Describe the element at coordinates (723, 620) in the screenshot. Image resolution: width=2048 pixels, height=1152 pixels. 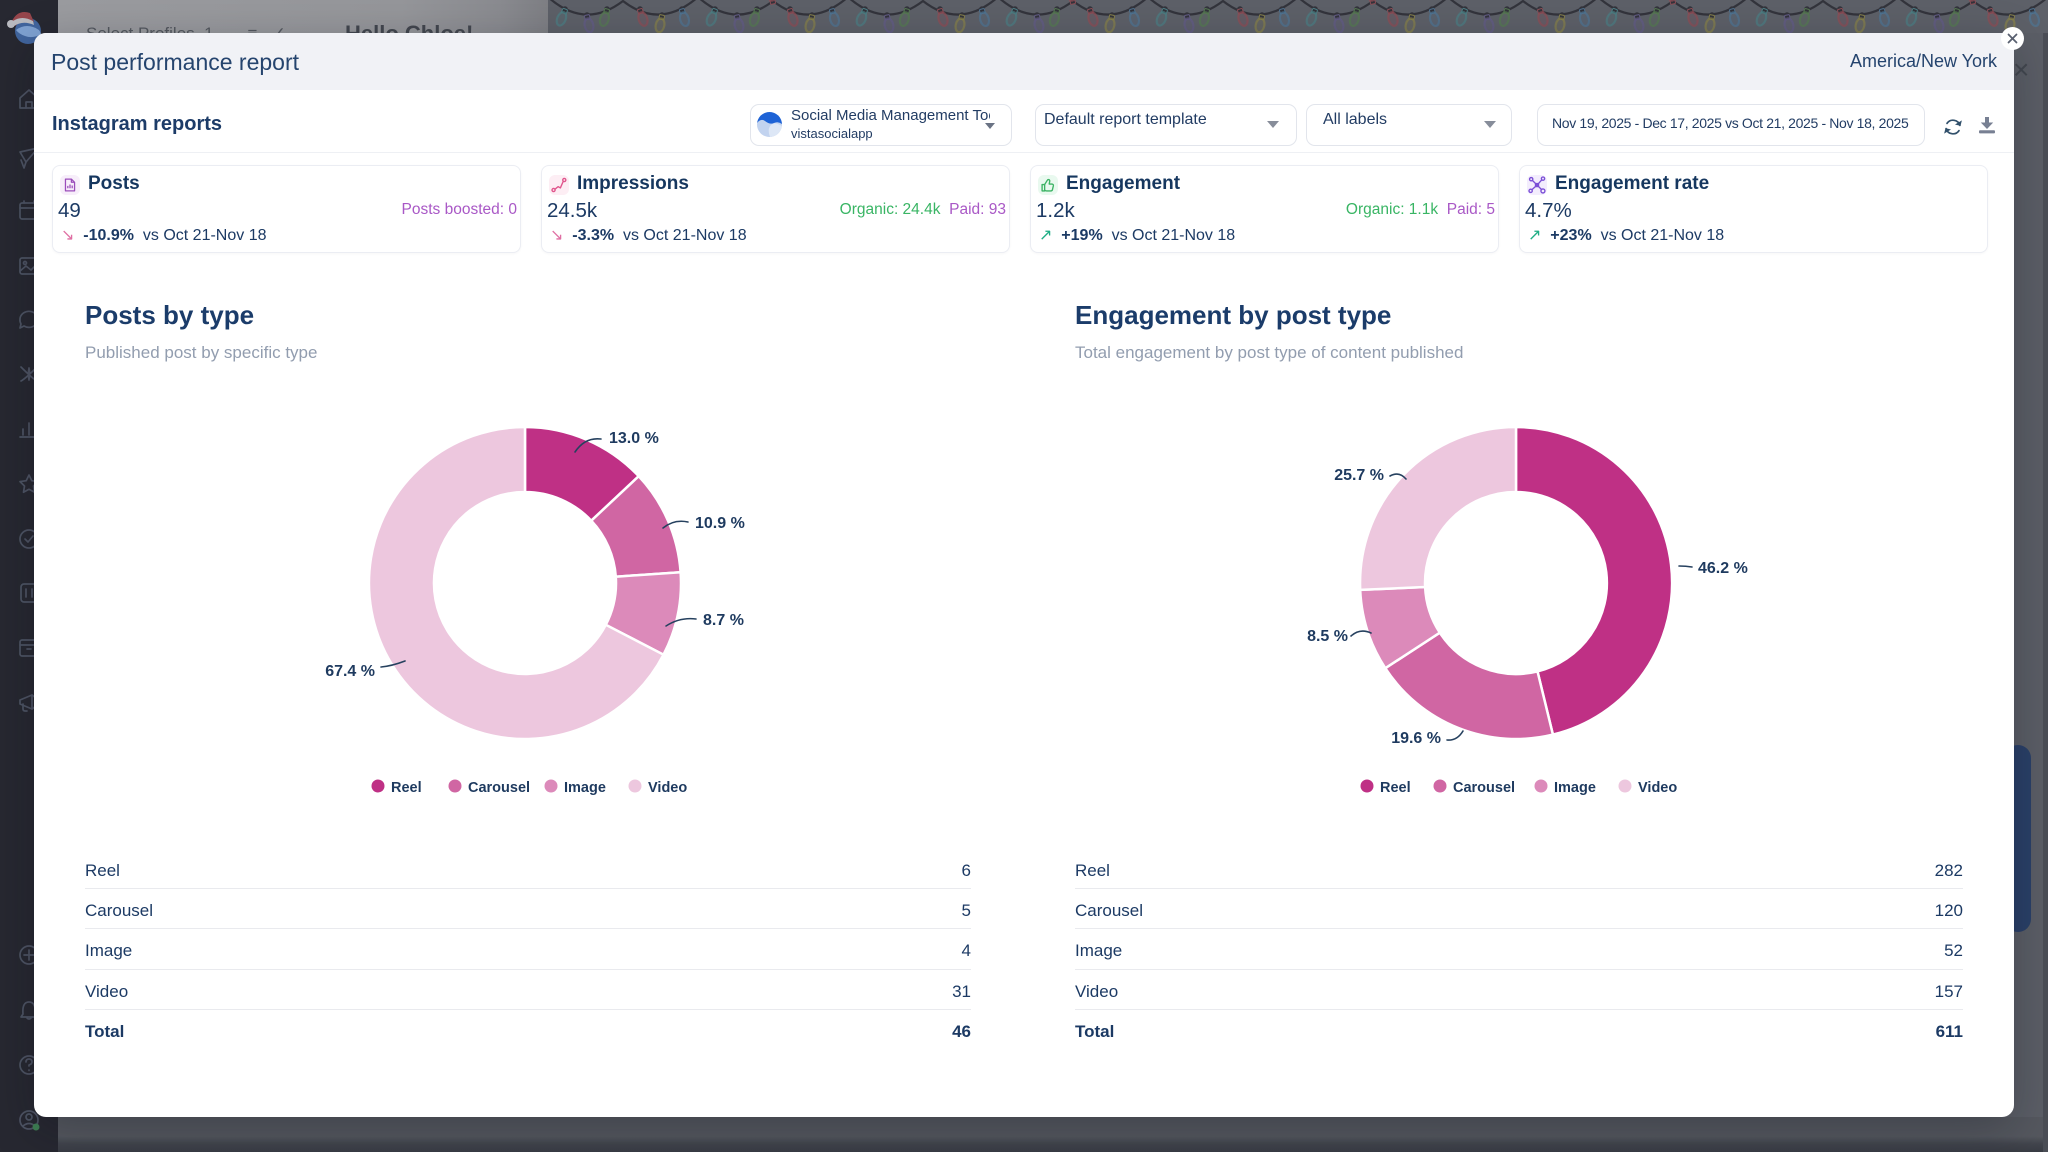
I see `svg-text: 8.7 %` at that location.